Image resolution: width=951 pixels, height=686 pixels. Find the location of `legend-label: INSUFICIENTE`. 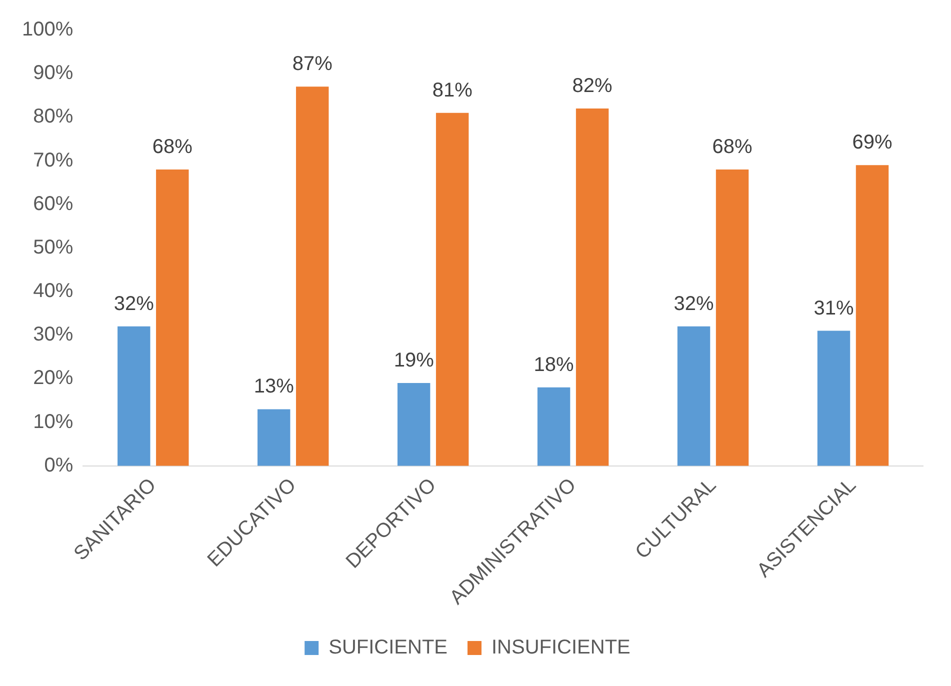

legend-label: INSUFICIENTE is located at coordinates (561, 647).